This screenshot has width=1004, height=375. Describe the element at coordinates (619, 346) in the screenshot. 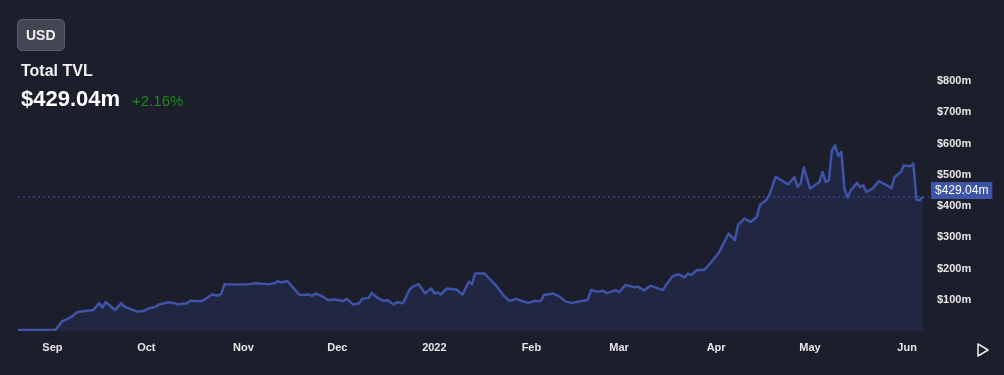

I see `x-tick-label: Mar` at that location.